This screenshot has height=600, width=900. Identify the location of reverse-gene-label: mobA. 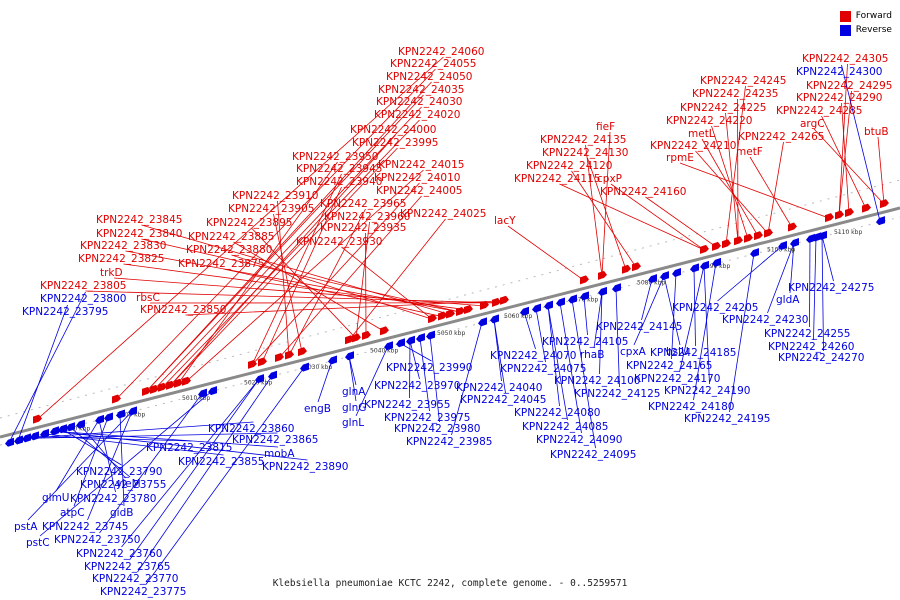
(279, 454).